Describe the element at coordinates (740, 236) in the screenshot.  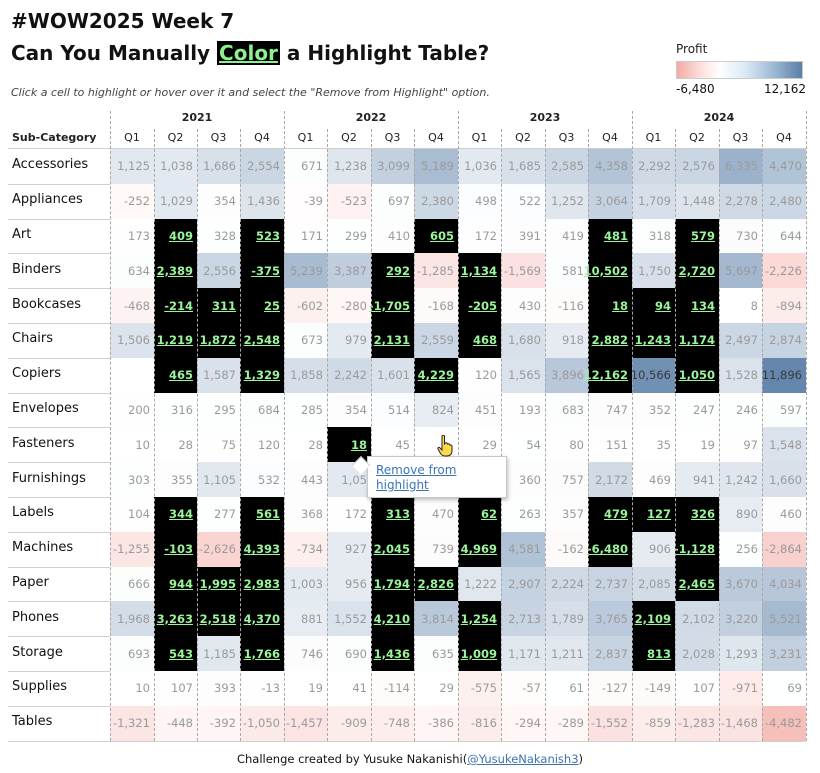
I see `table-cell: 730` at that location.